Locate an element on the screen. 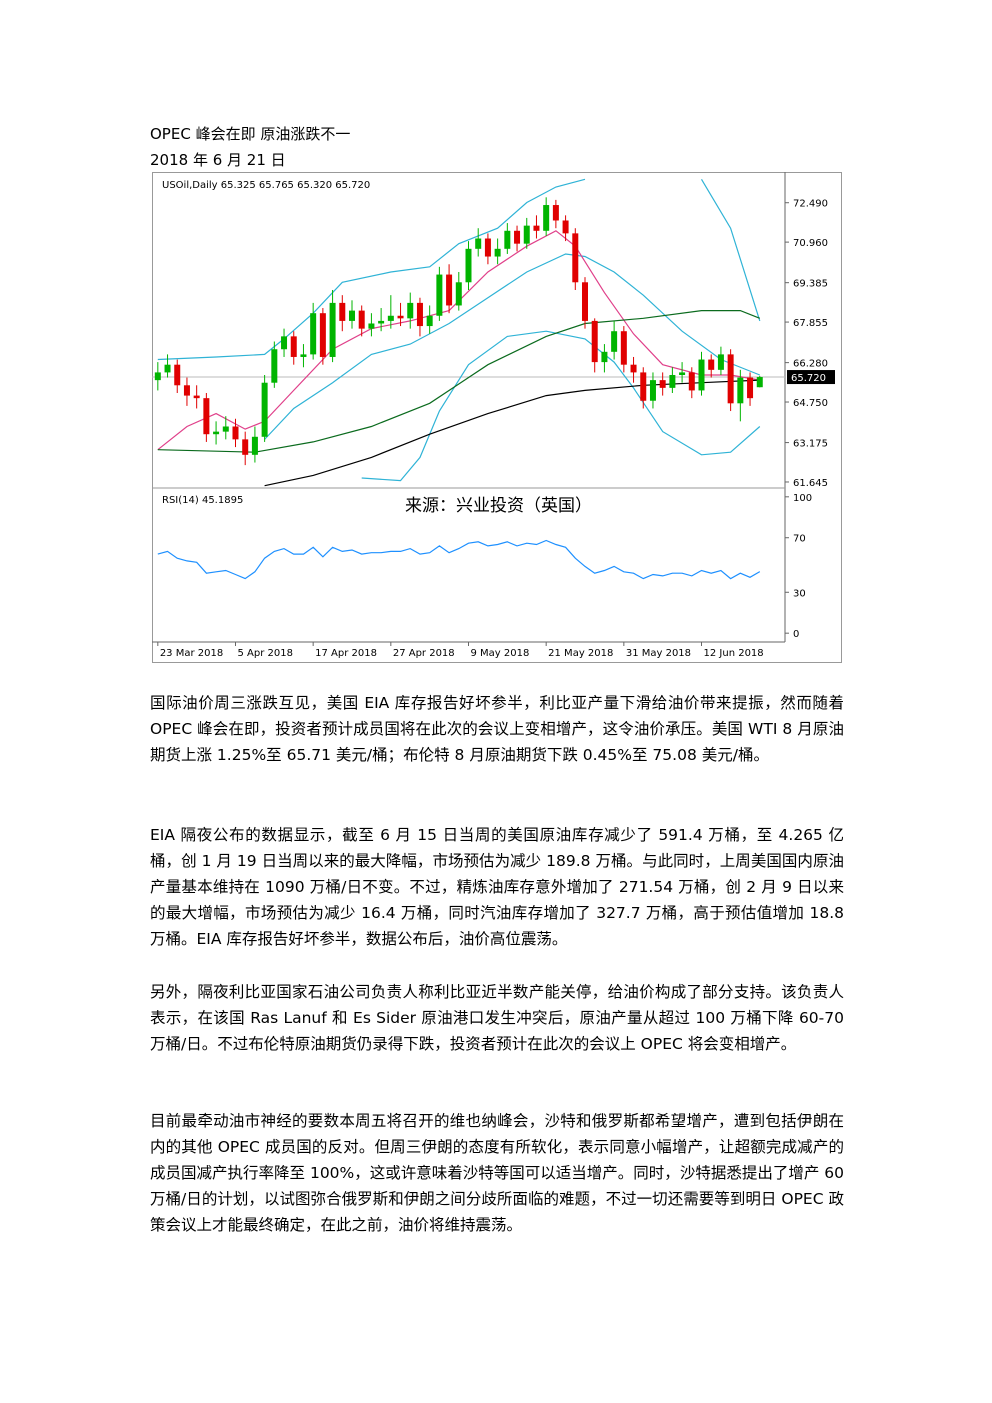 This screenshot has height=1403, width=992. x-tick-label: 23 Mar 2018 is located at coordinates (191, 653).